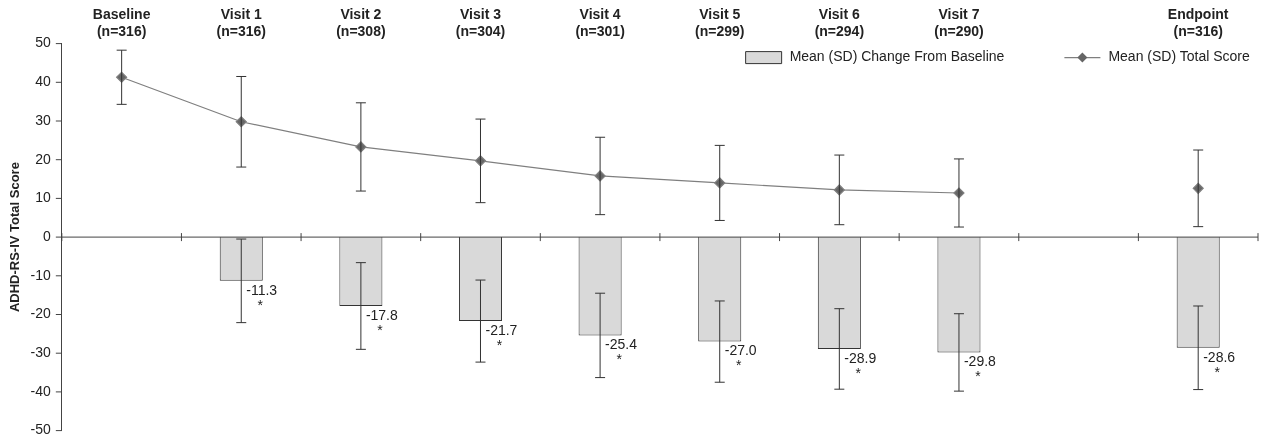 The height and width of the screenshot is (442, 1270). Describe the element at coordinates (860, 357) in the screenshot. I see `data-label: -28.9` at that location.